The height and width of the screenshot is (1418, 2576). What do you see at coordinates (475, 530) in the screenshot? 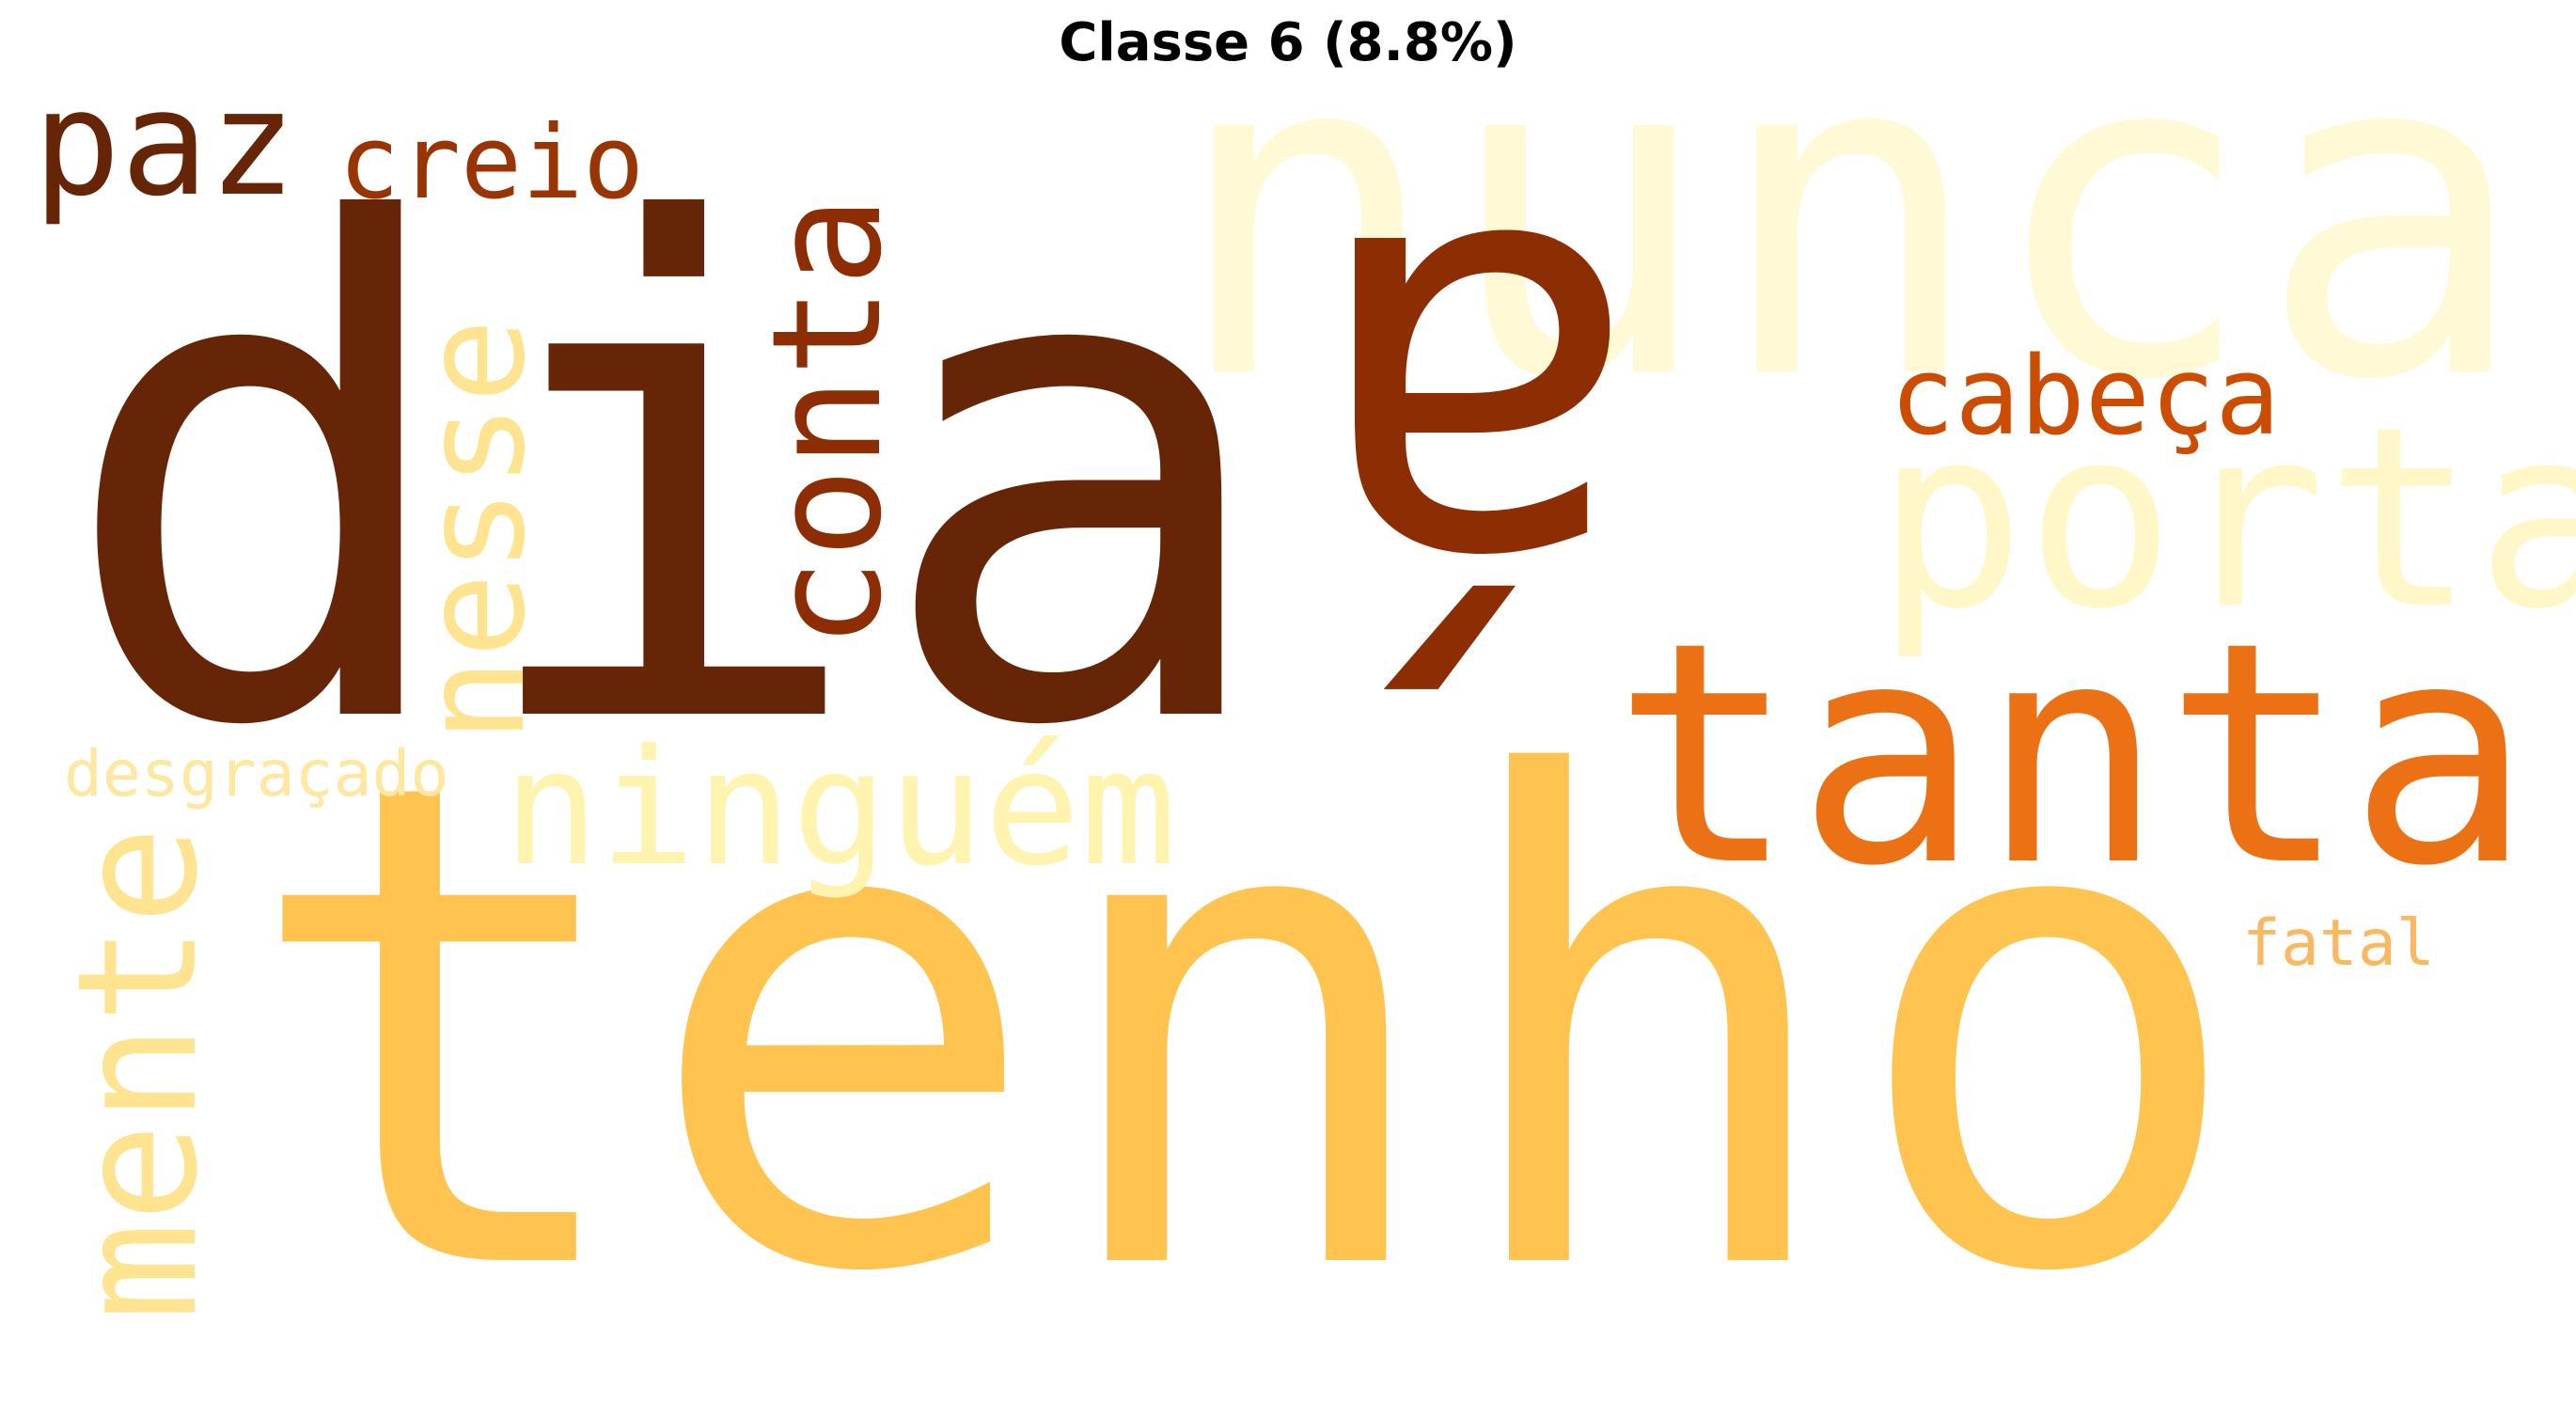
I see `word-nesse: nesse` at bounding box center [475, 530].